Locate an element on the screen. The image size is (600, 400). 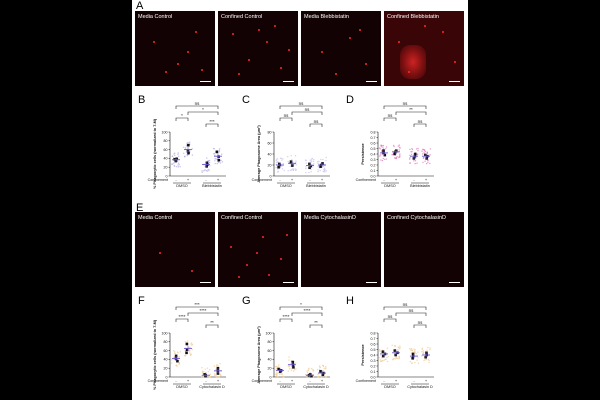
significance-label: *** is located at coordinates (197, 304).